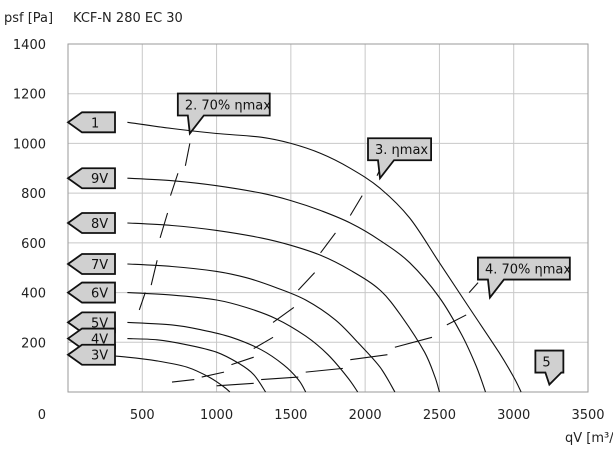 This screenshot has height=455, width=613. What do you see at coordinates (99, 265) in the screenshot?
I see `curve-tag-label: 7V` at bounding box center [99, 265].